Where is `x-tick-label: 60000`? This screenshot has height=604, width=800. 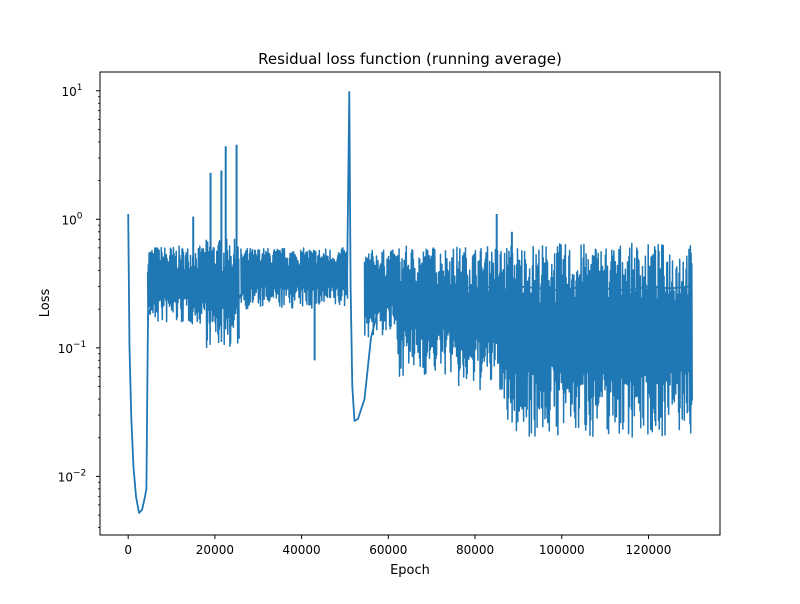
x-tick-label: 60000 is located at coordinates (388, 550).